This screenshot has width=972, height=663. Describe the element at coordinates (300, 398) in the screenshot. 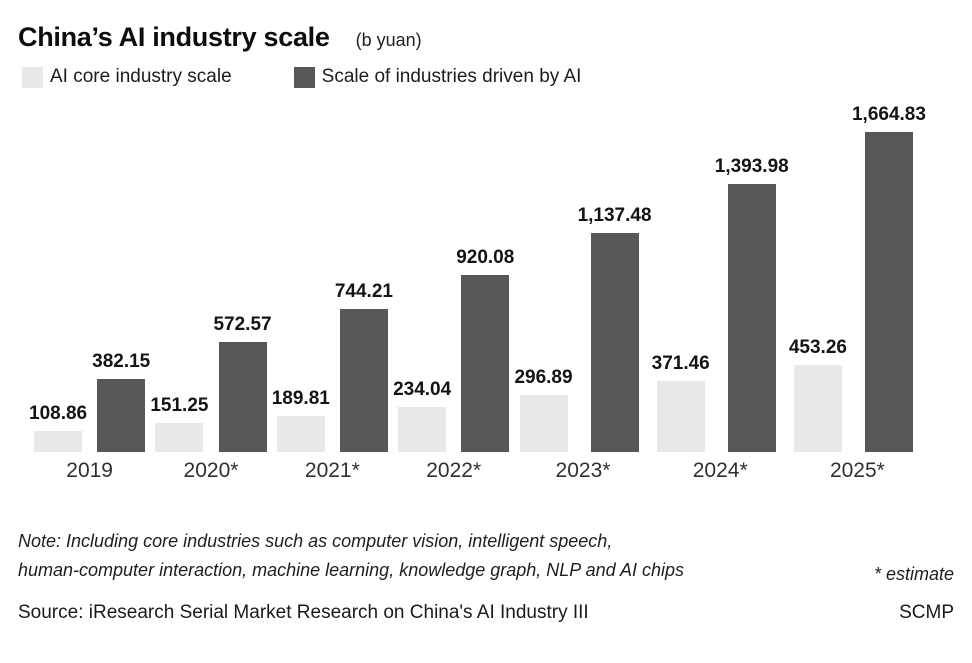

I see `bar-value-label: 189.81` at that location.